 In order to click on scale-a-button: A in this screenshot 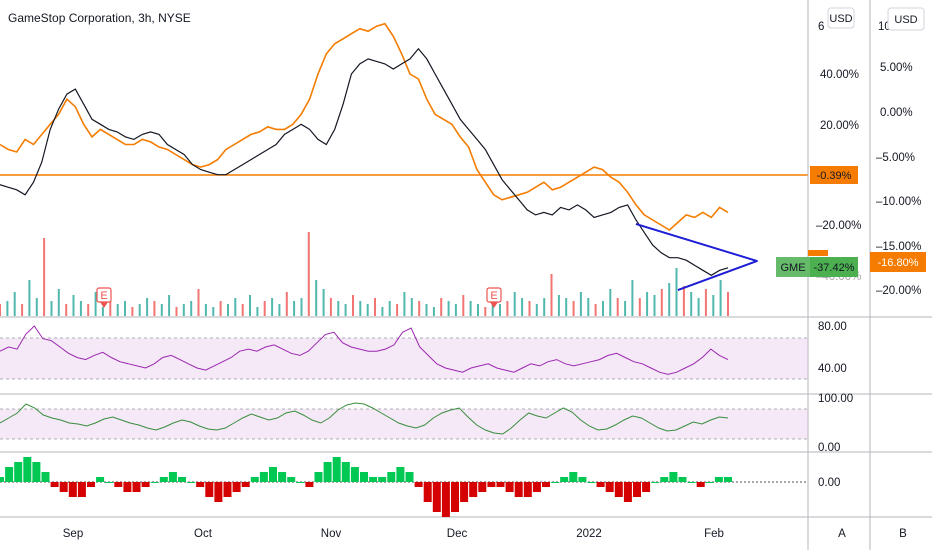, I will do `click(842, 534)`.